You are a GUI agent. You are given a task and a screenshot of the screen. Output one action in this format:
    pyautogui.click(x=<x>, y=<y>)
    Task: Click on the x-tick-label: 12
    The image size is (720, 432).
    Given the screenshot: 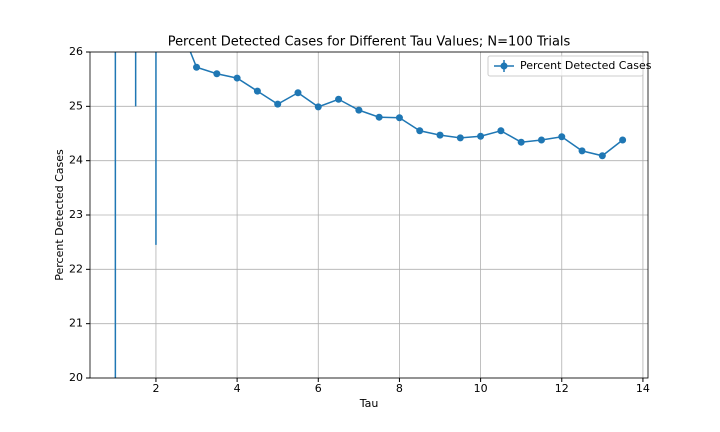 What is the action you would take?
    pyautogui.click(x=562, y=388)
    